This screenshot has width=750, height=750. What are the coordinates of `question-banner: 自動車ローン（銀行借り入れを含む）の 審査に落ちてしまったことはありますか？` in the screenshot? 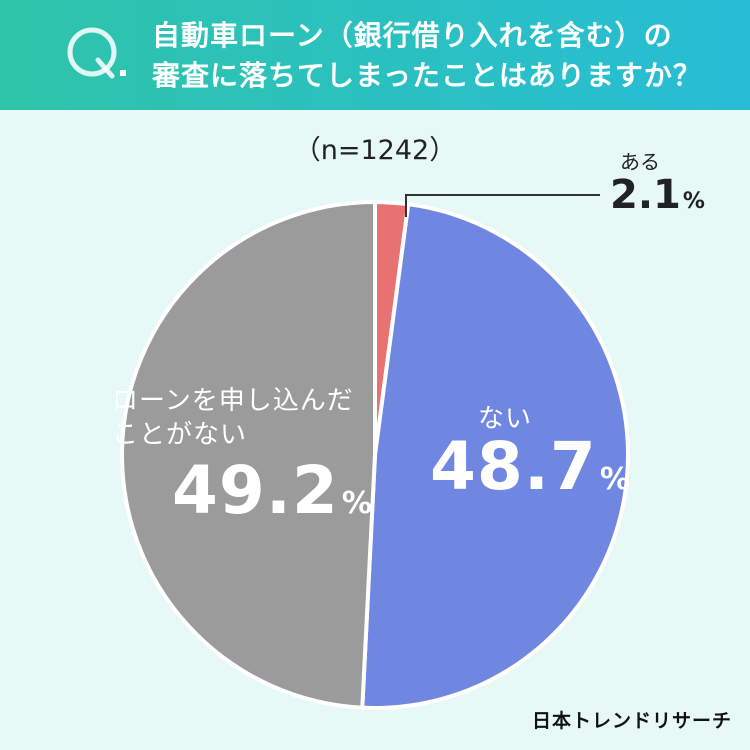 It's located at (375, 55).